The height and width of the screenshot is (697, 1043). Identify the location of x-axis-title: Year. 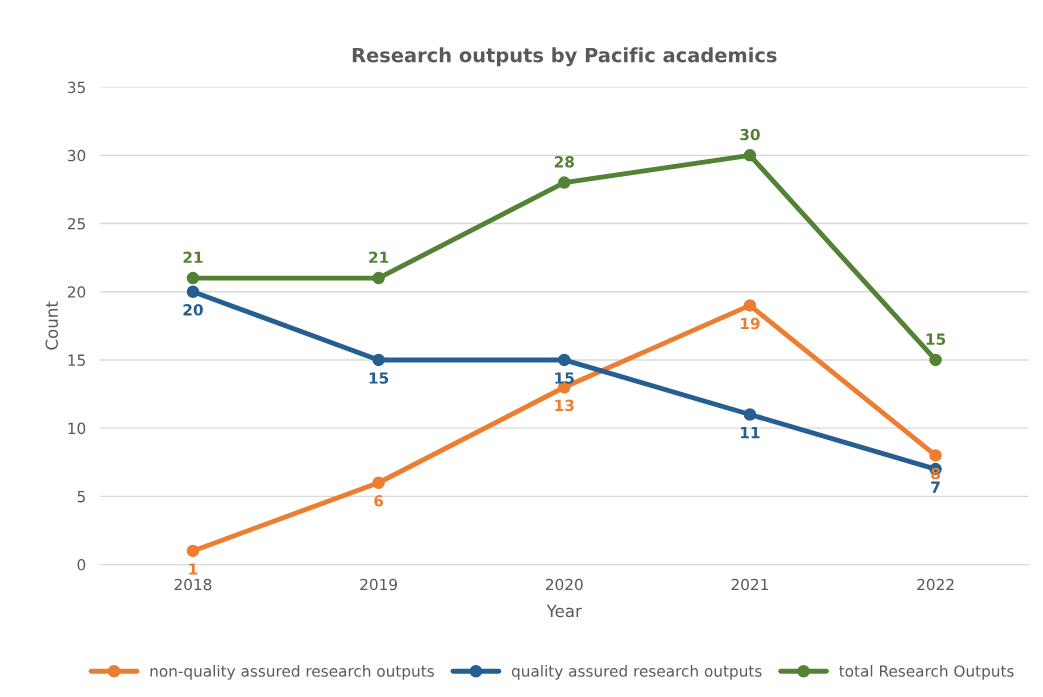
(564, 611).